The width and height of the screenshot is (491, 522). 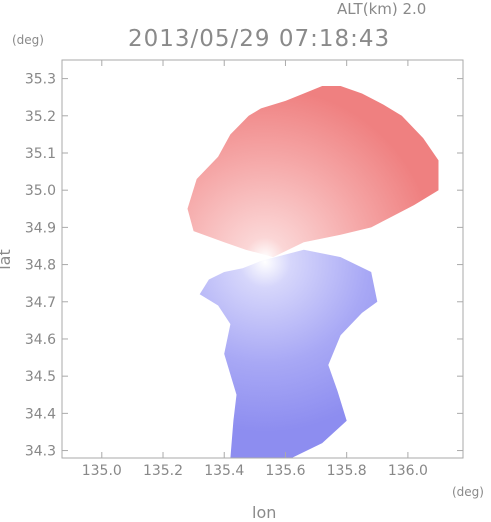 What do you see at coordinates (40, 377) in the screenshot?
I see `y-tick-label: 34.5` at bounding box center [40, 377].